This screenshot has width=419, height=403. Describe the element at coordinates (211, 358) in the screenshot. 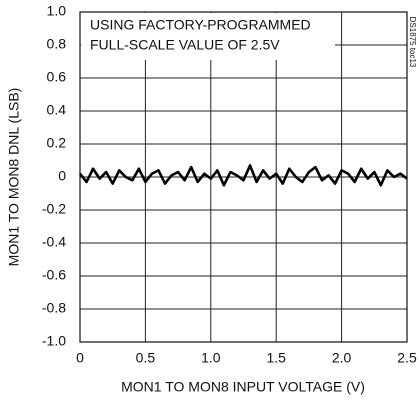

I see `x-tick-label: 1.0` at that location.